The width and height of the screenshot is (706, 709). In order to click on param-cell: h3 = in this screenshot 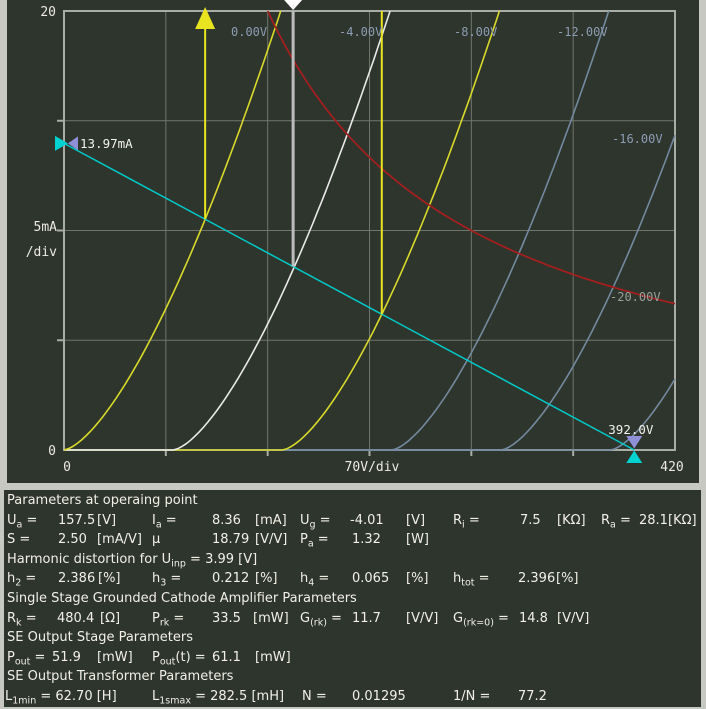, I will do `click(167, 580)`.